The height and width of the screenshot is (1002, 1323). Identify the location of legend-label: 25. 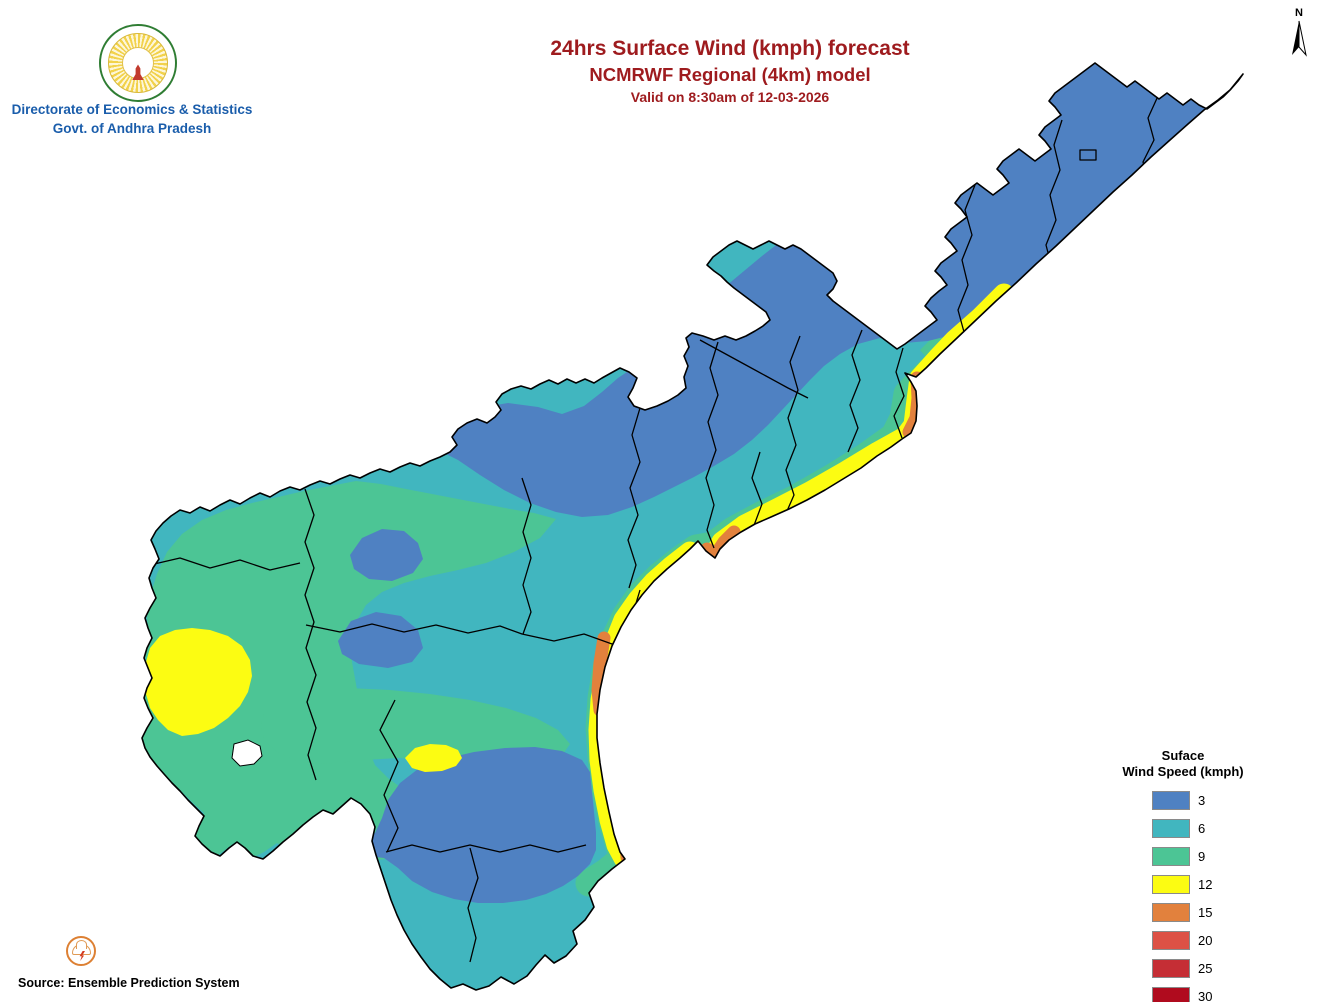
(1205, 968).